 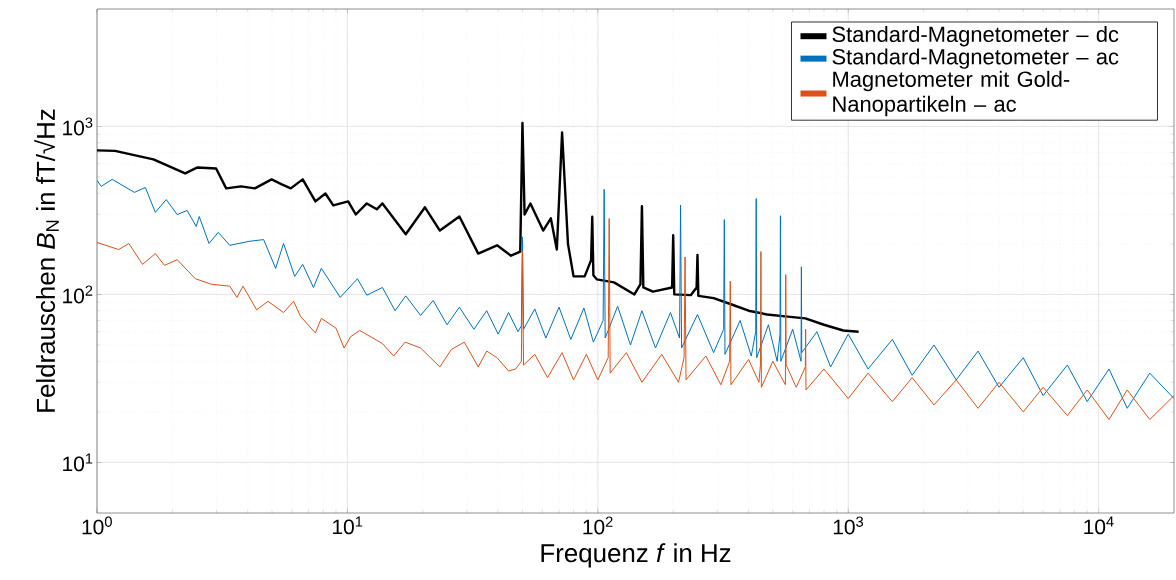 I want to click on x-tick-label: 10$^{1}$, so click(x=348, y=525).